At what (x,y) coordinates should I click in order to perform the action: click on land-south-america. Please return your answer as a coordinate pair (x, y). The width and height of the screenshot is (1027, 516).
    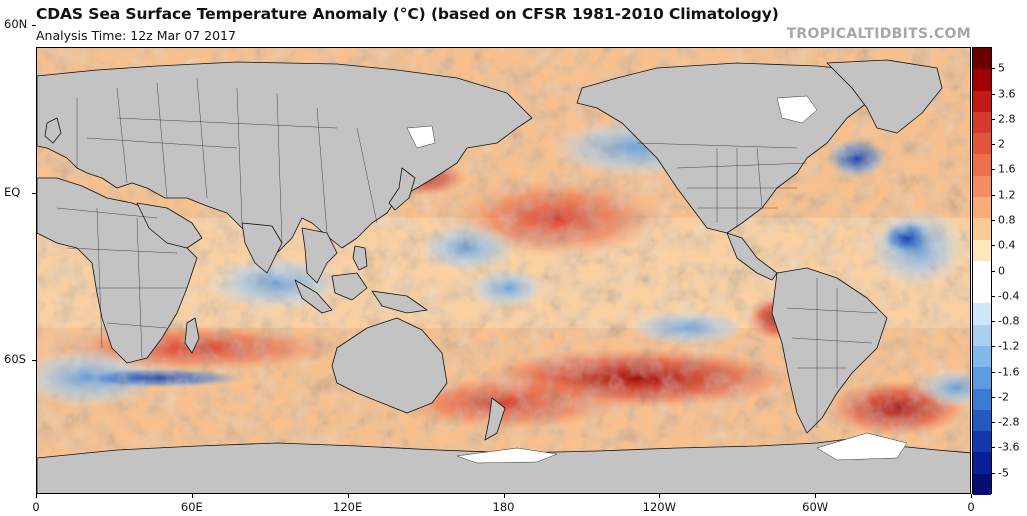
    Looking at the image, I should click on (829, 350).